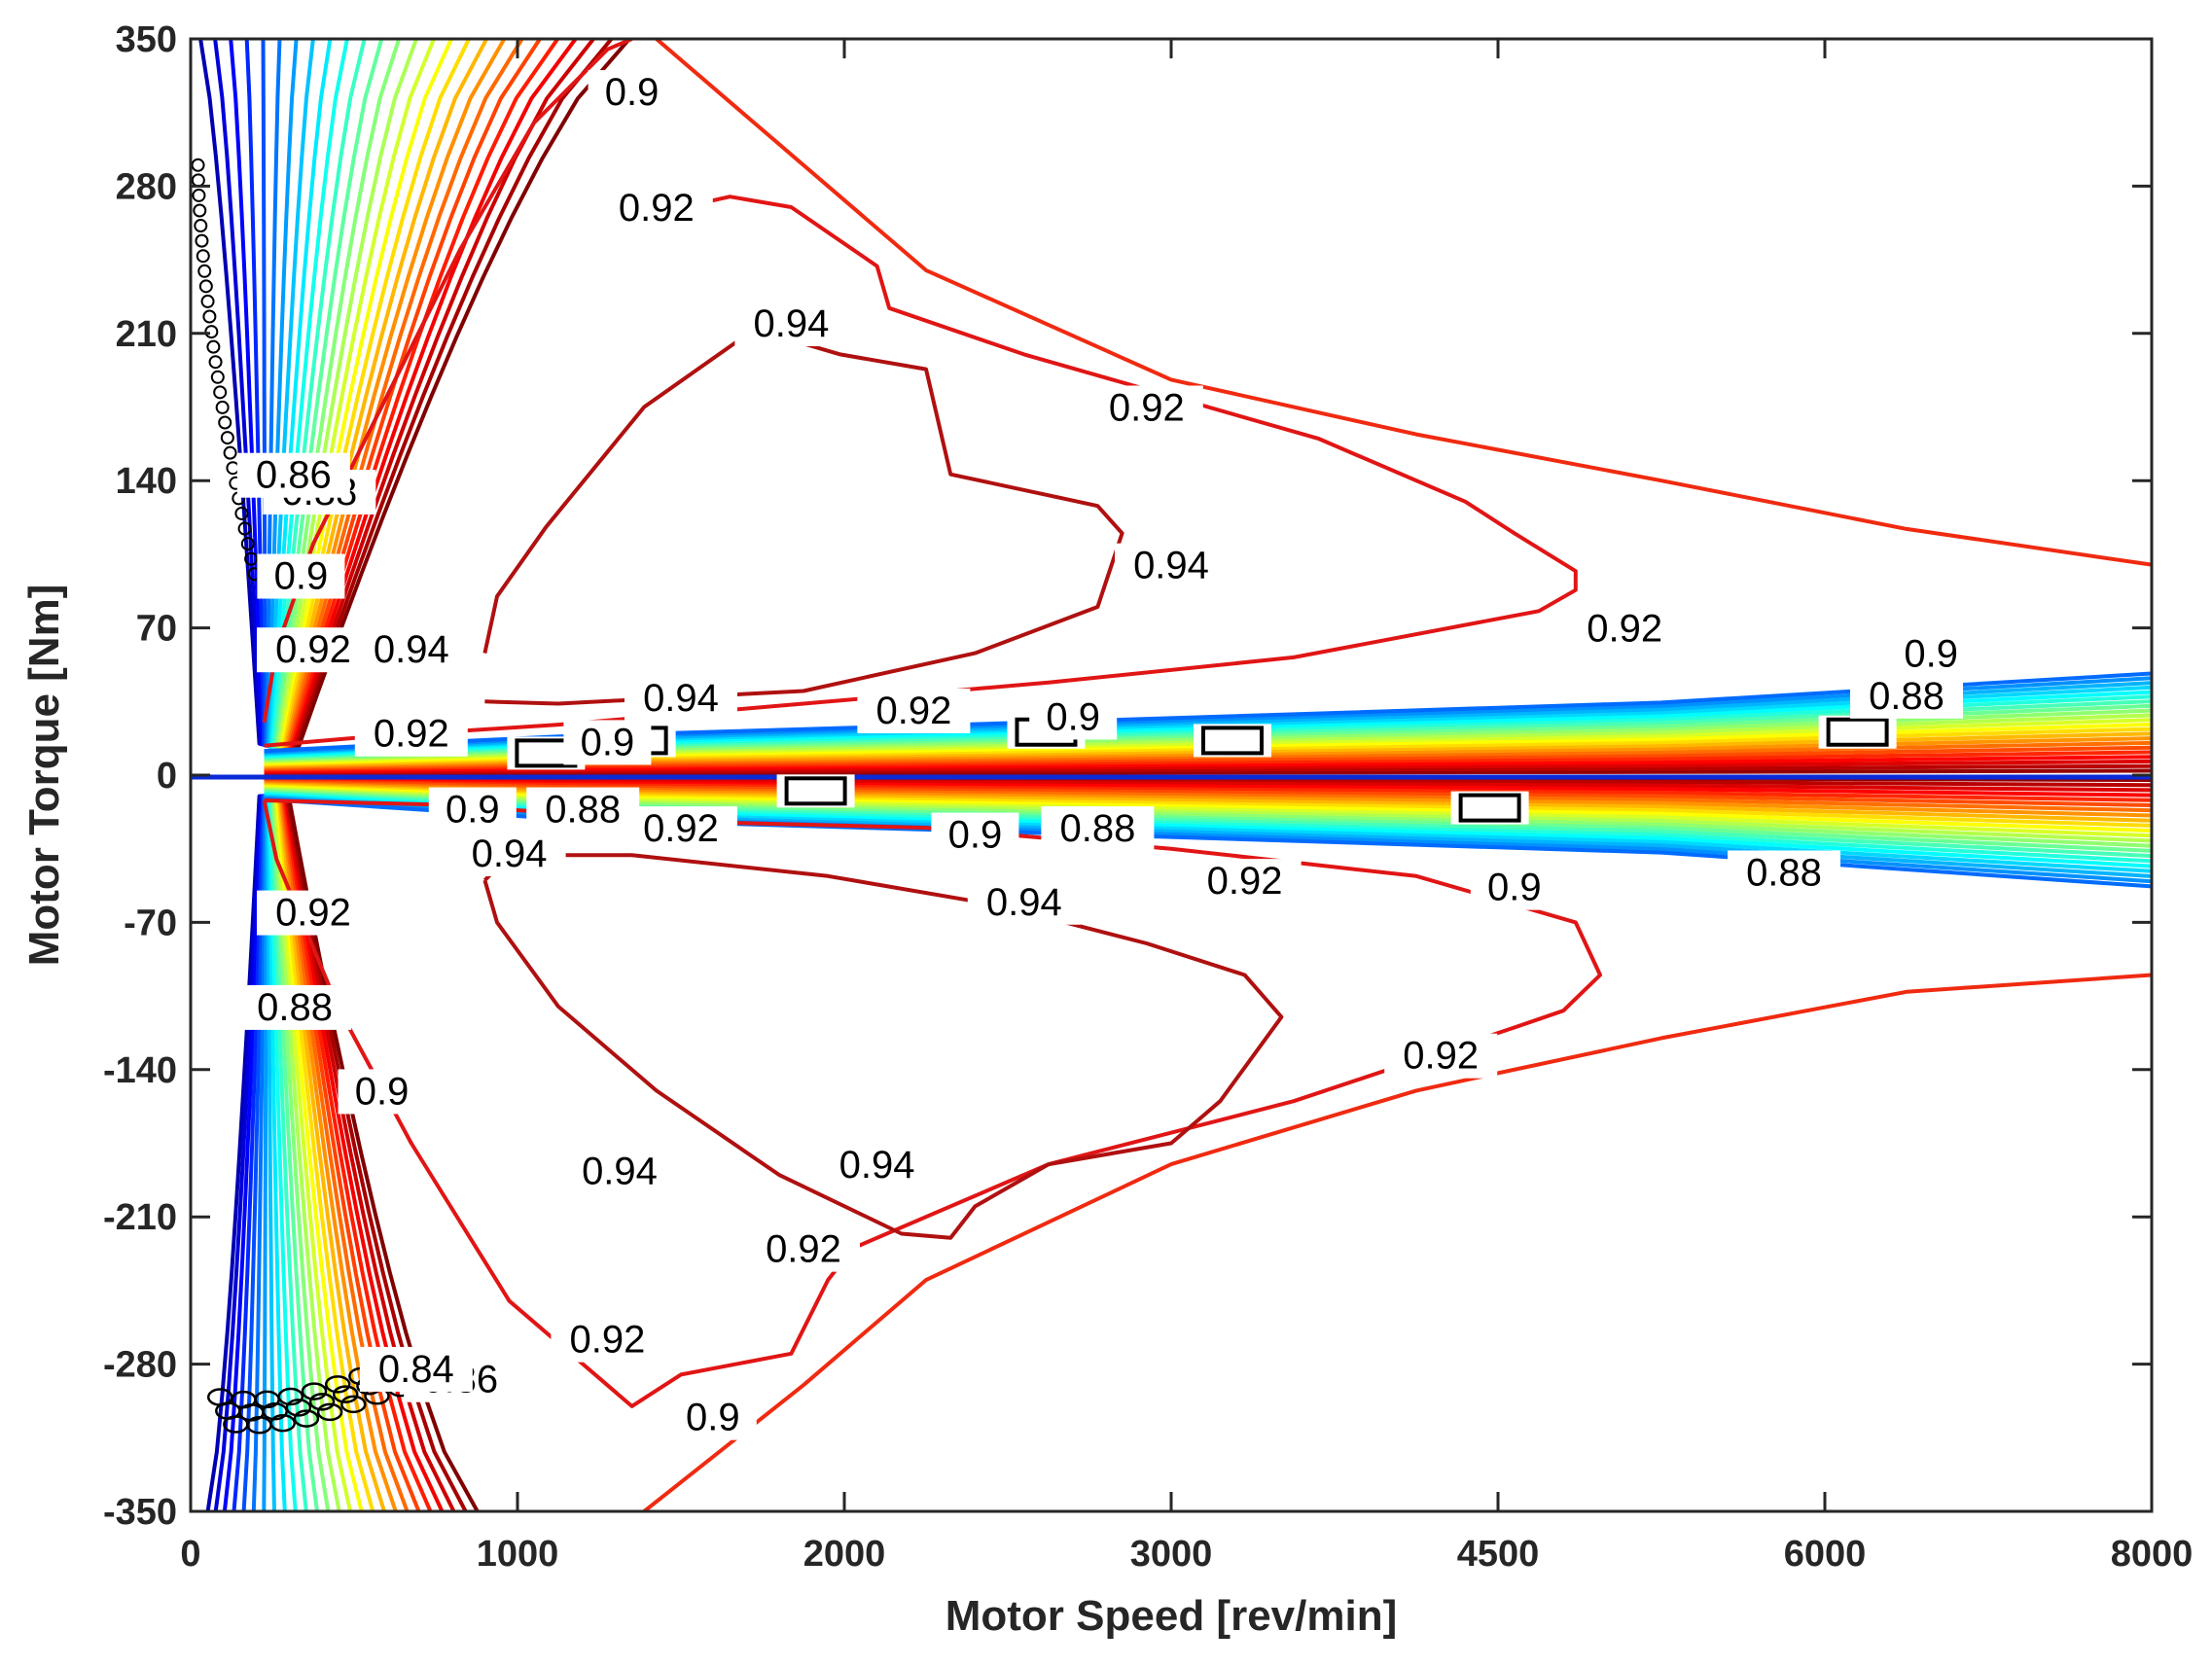 This screenshot has height=1666, width=2212. I want to click on y-tick-label: 0, so click(167, 777).